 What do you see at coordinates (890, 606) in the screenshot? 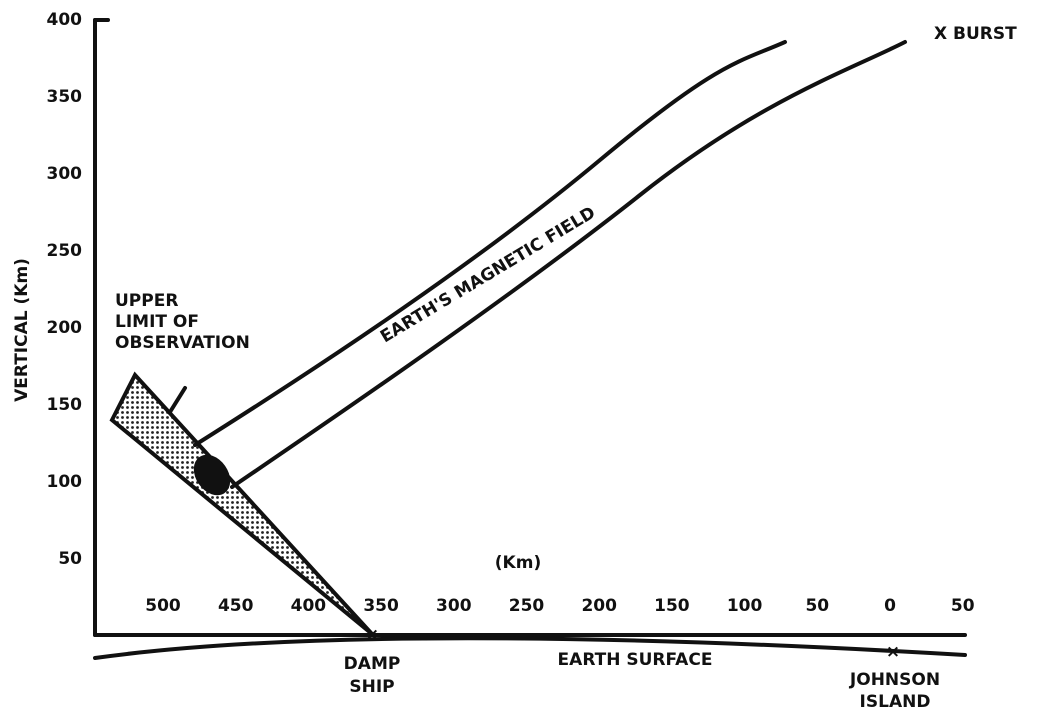
I see `x-tick-label: 0` at bounding box center [890, 606].